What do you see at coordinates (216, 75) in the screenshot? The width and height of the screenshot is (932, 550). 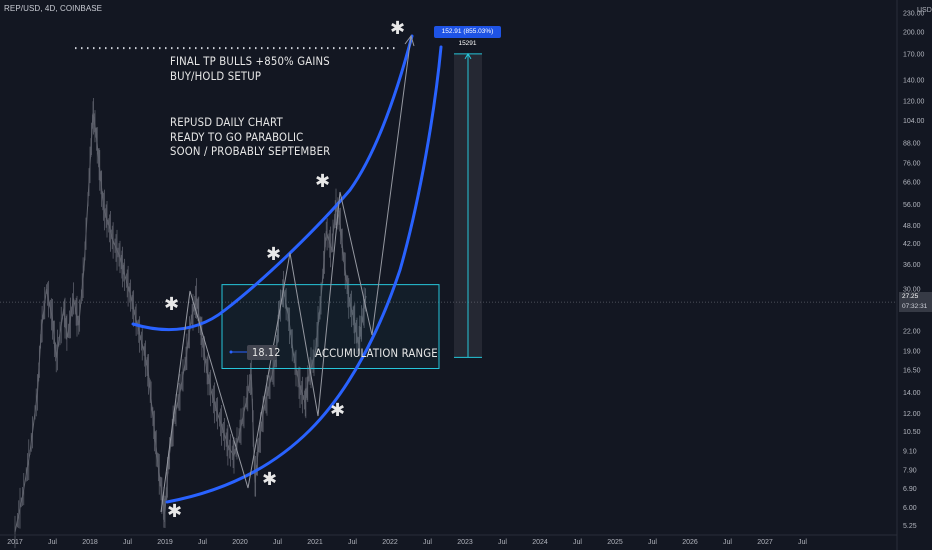 I see `final-tp-line-2: BUY/HOLD SETUP` at bounding box center [216, 75].